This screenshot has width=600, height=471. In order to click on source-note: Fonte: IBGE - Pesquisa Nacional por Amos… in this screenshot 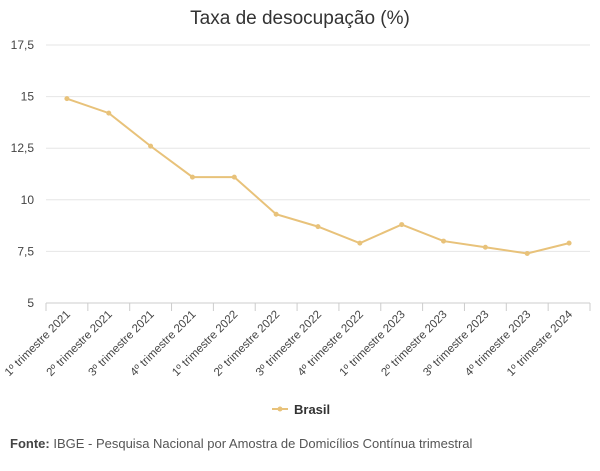, I will do `click(241, 443)`.